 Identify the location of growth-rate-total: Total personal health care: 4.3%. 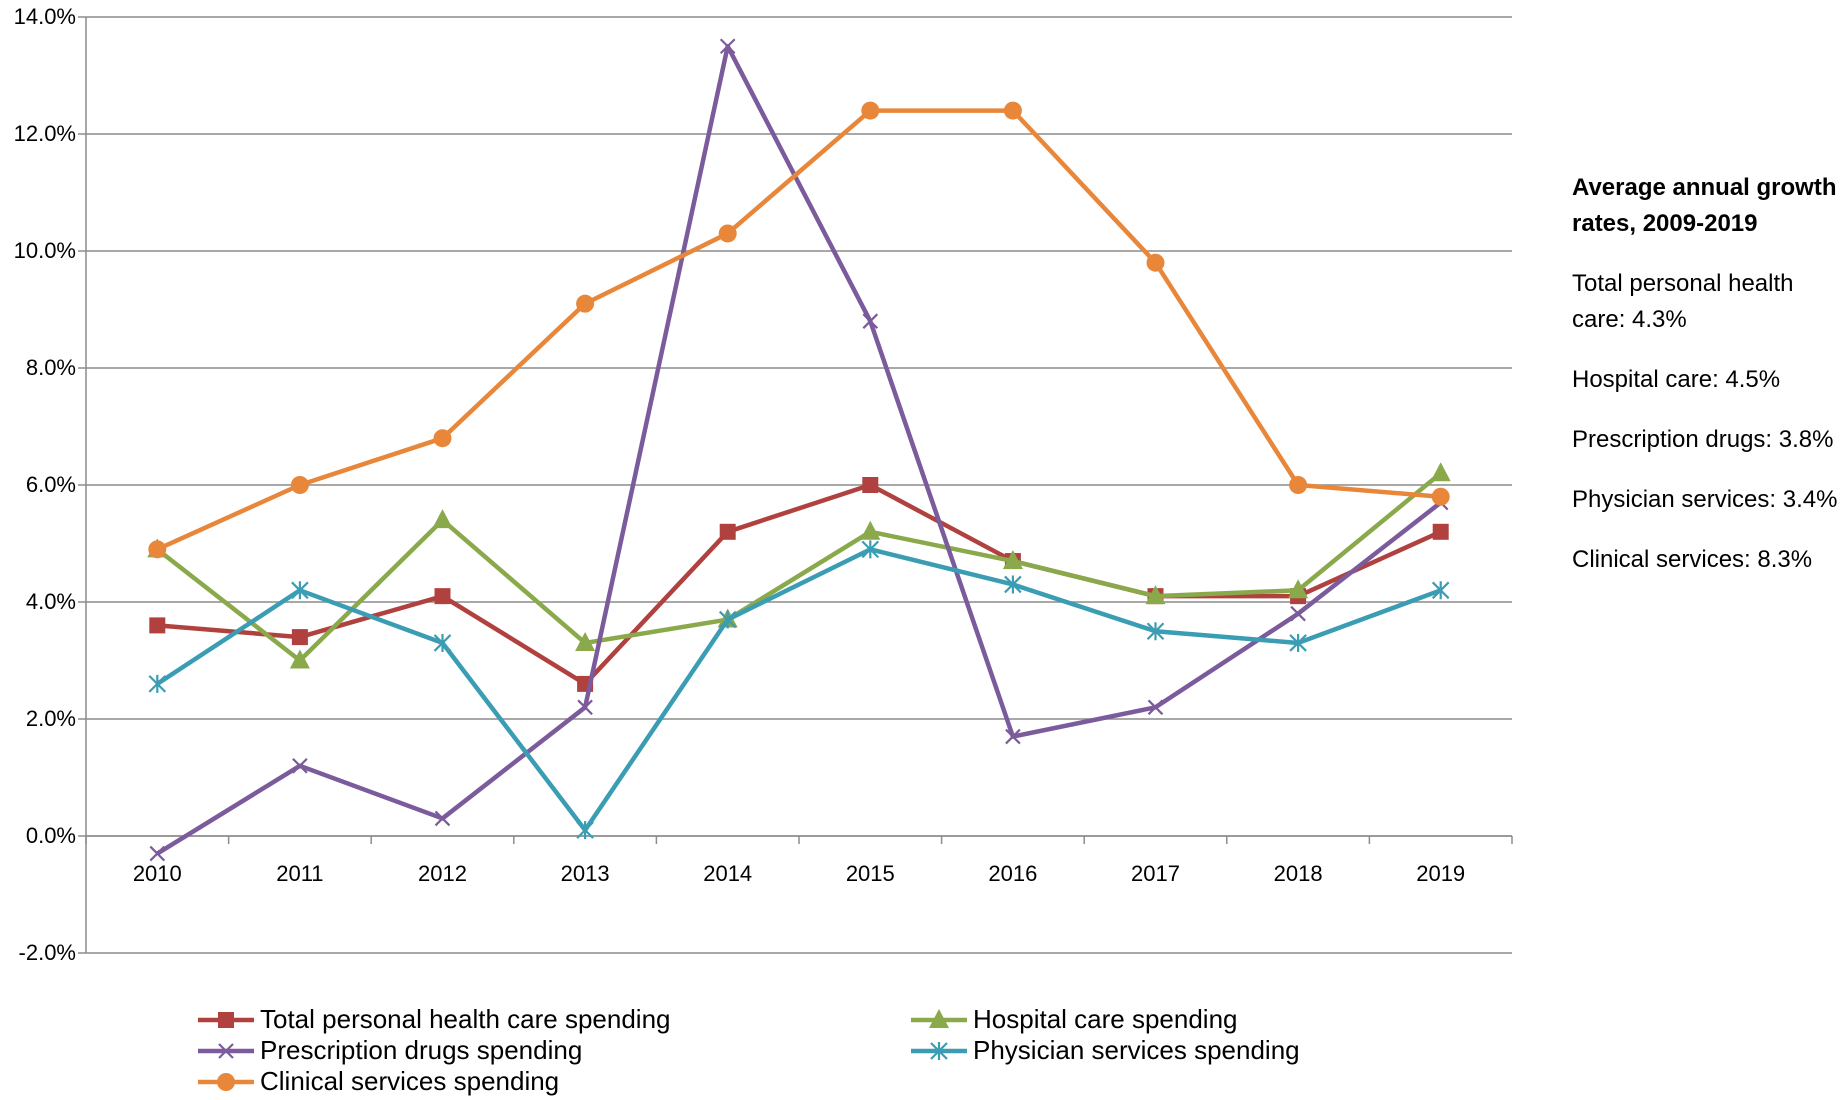
(1683, 301).